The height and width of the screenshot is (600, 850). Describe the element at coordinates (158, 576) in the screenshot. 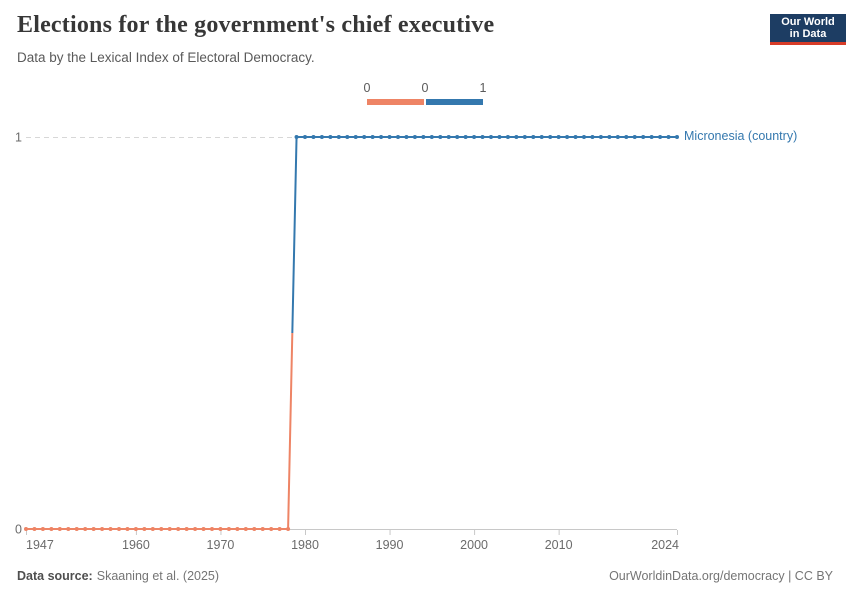

I see `footer-source-text: Skaaning et al. (2025)` at that location.